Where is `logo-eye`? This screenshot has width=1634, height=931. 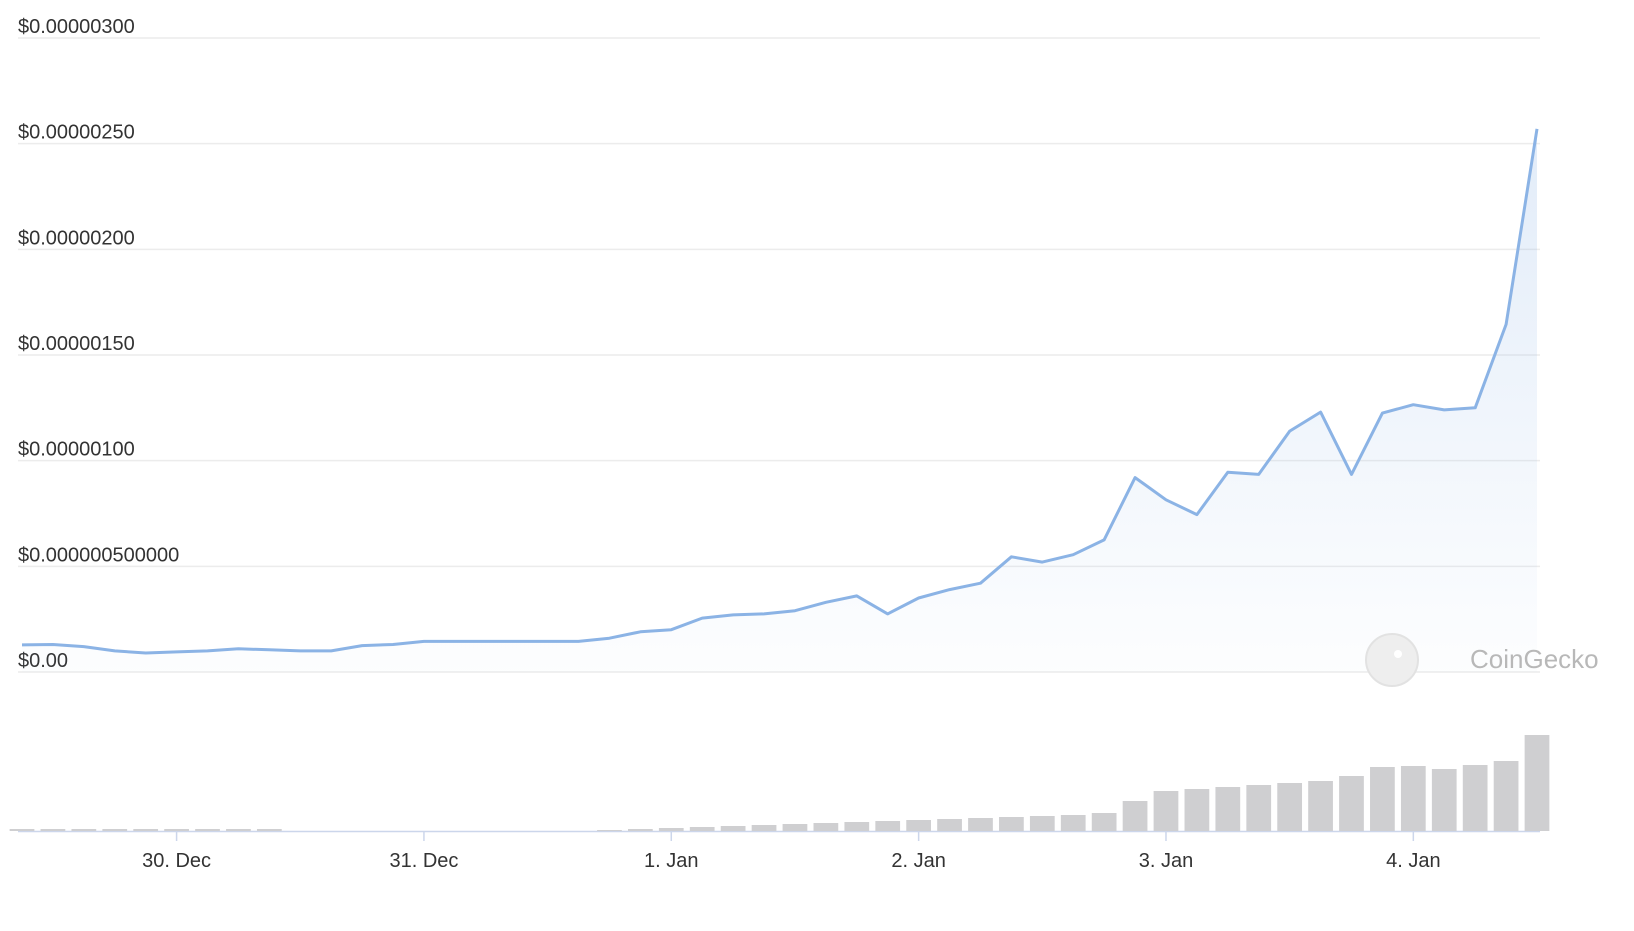
logo-eye is located at coordinates (1398, 654).